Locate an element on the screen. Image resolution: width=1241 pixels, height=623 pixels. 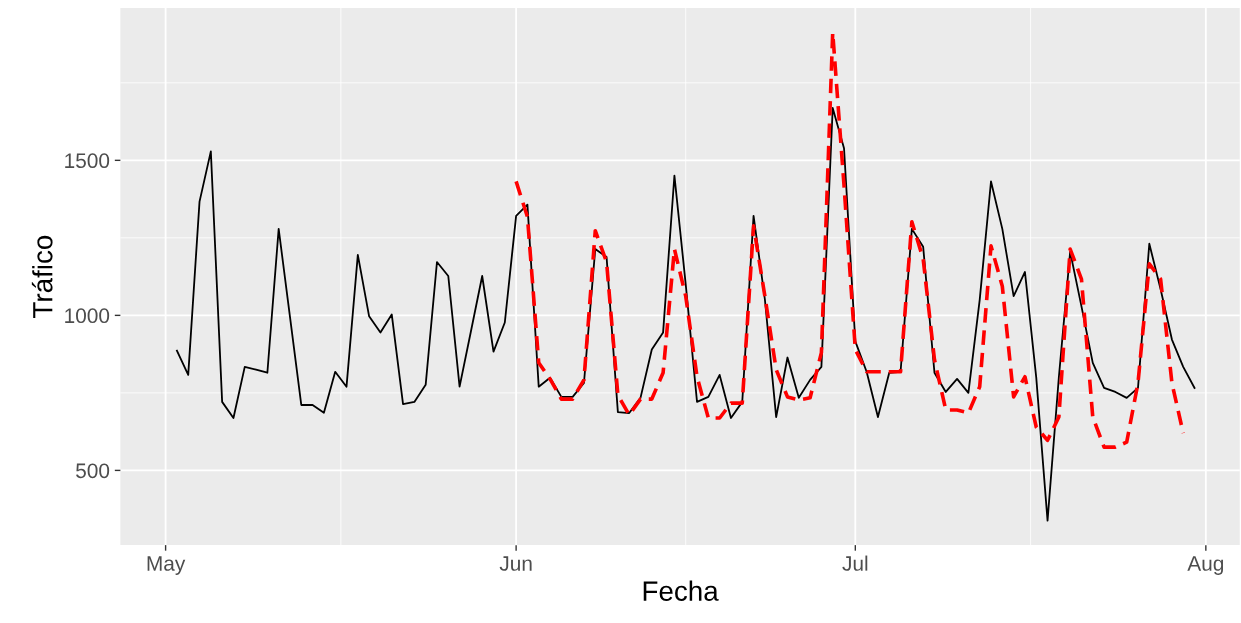
x-tick-label: Jun is located at coordinates (515, 563).